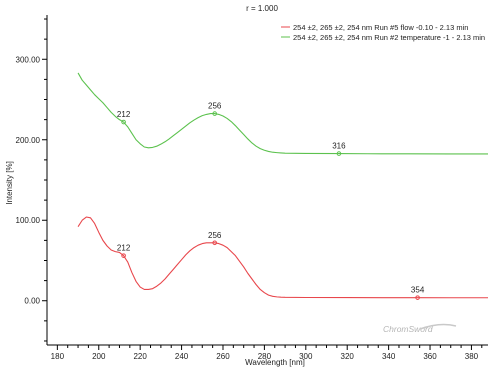 This screenshot has height=374, width=491. I want to click on x-tick-label: 300, so click(306, 356).